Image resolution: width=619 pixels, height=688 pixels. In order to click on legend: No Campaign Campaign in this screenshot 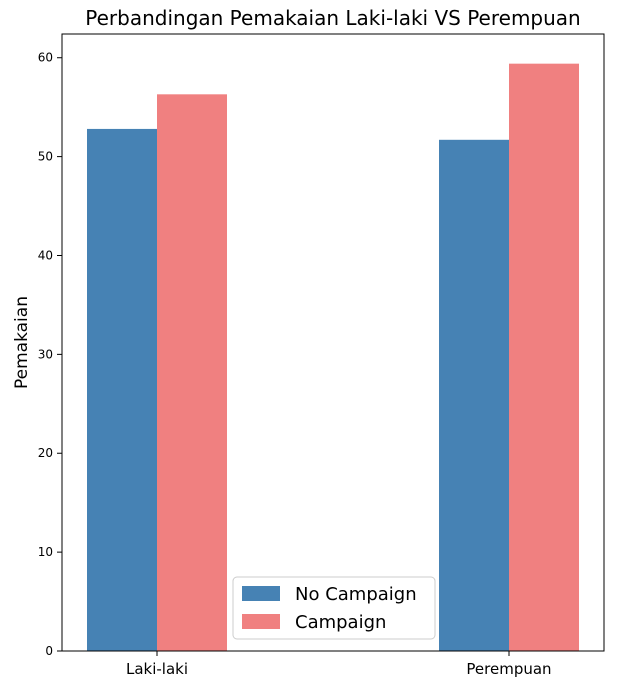, I will do `click(334, 608)`.